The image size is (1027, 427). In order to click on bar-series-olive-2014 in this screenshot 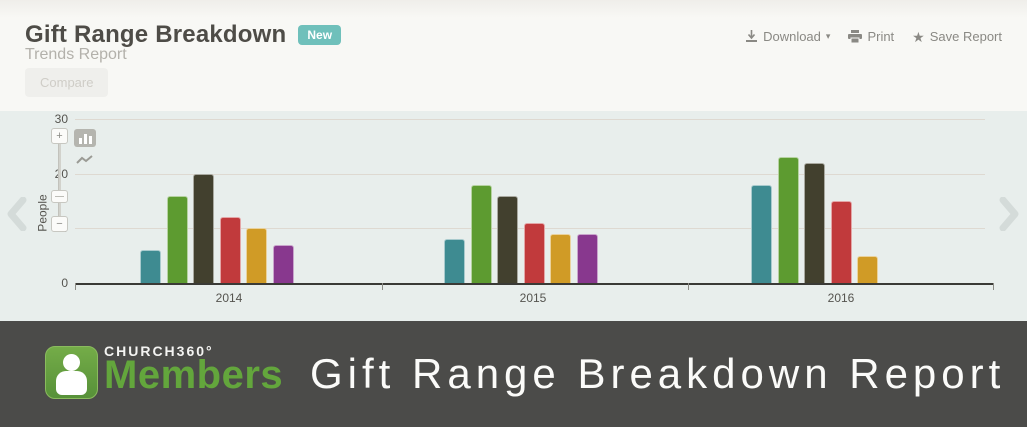, I will do `click(203, 228)`.